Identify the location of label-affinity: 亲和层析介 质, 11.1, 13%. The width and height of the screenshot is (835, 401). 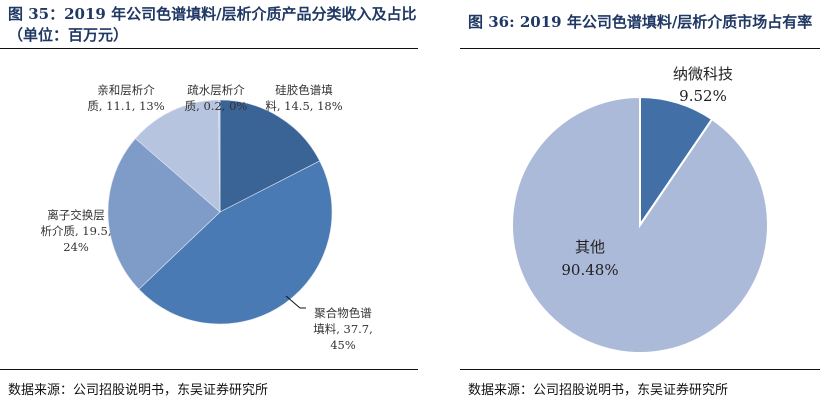
(125, 98).